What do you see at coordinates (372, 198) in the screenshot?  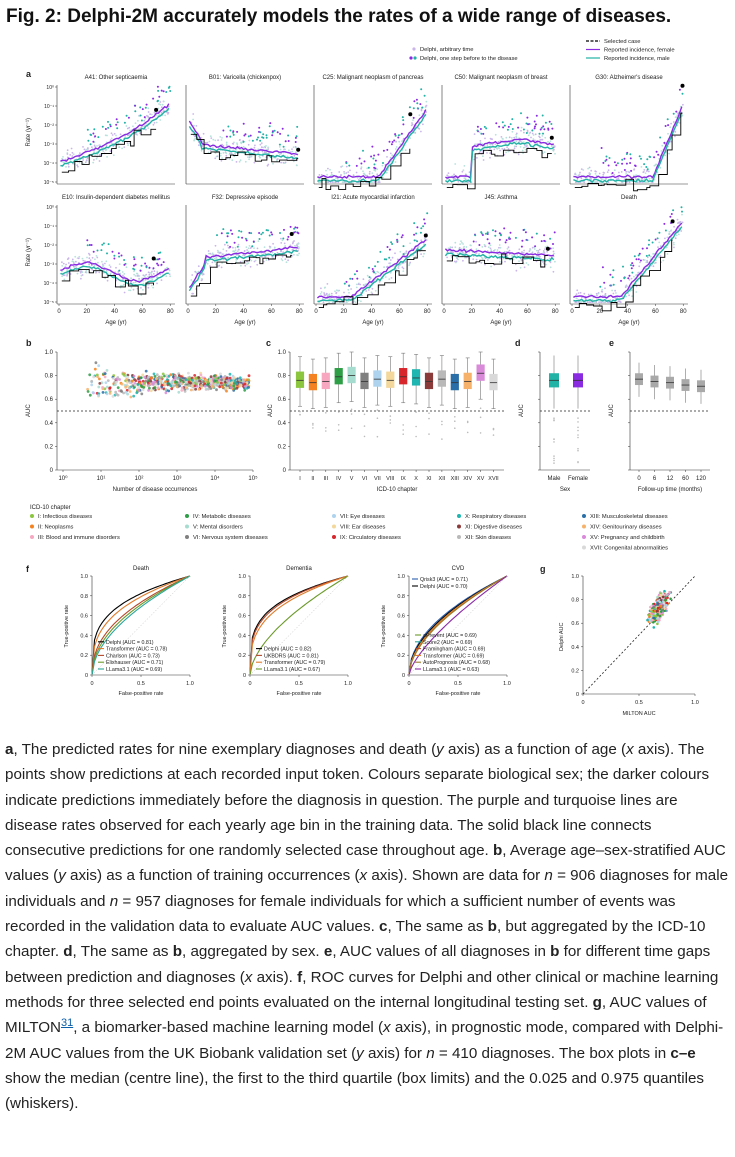 I see `subplot-title: I21: Acute myocardial infarction` at bounding box center [372, 198].